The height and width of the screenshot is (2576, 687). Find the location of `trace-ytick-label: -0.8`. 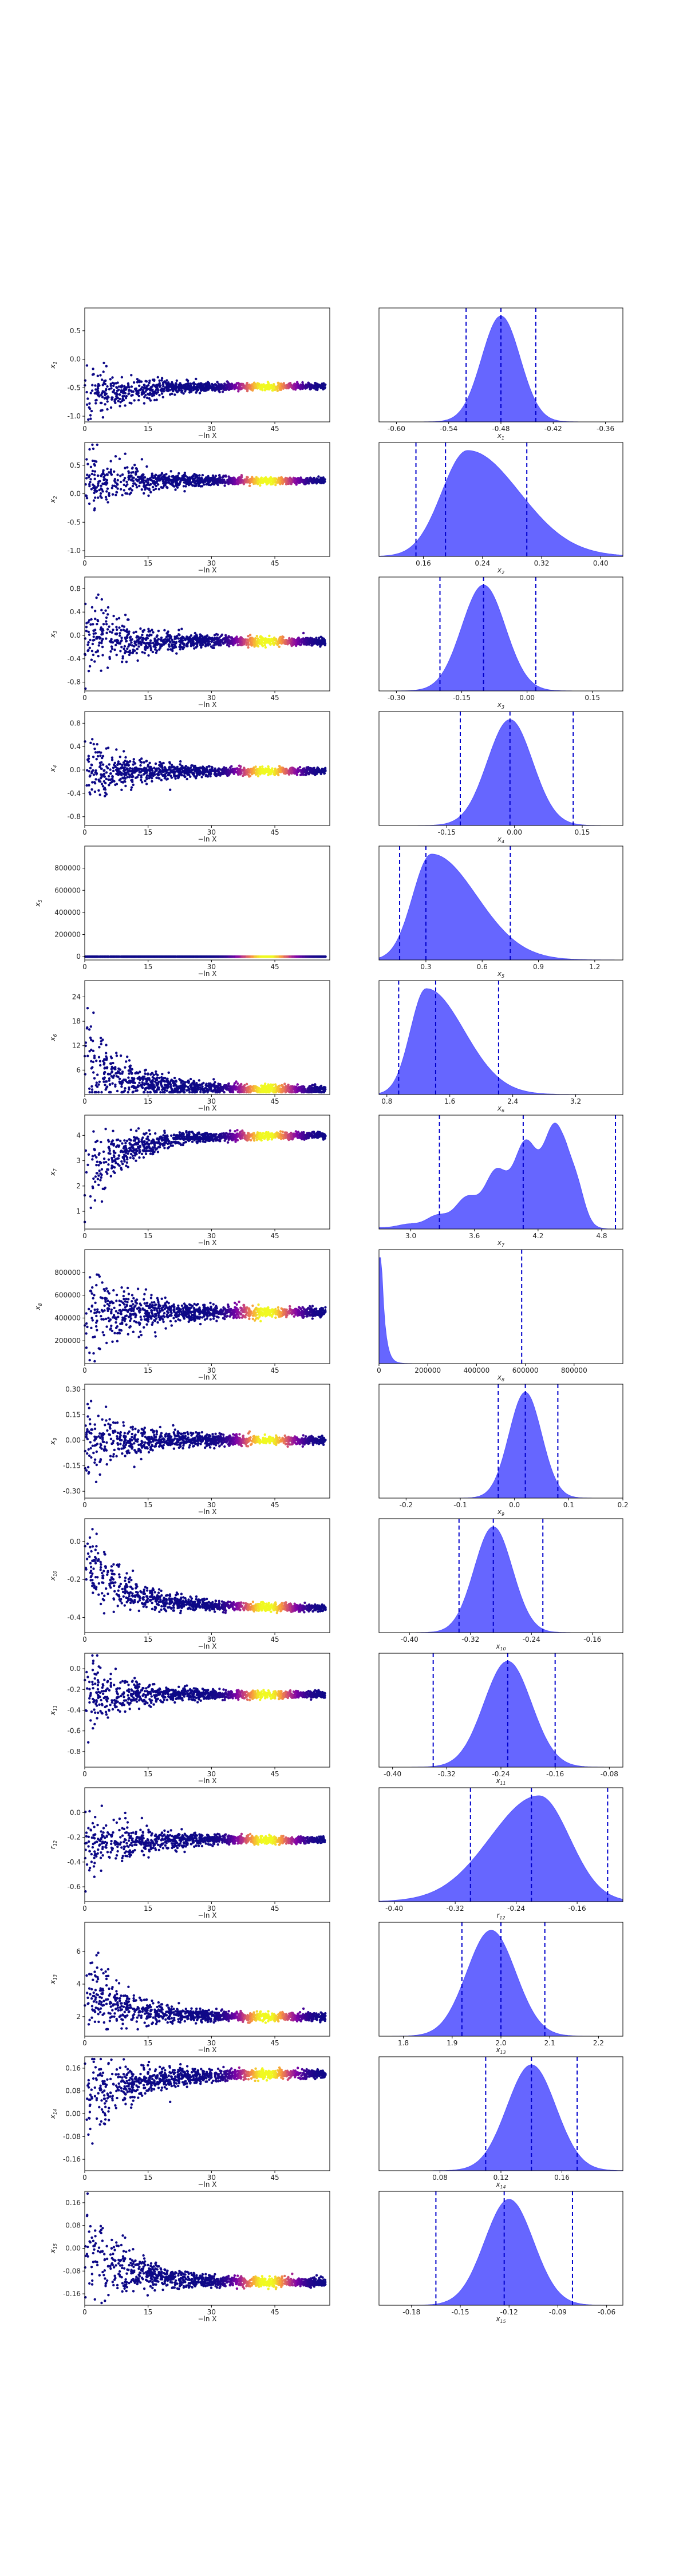

trace-ytick-label: -0.8 is located at coordinates (74, 682).